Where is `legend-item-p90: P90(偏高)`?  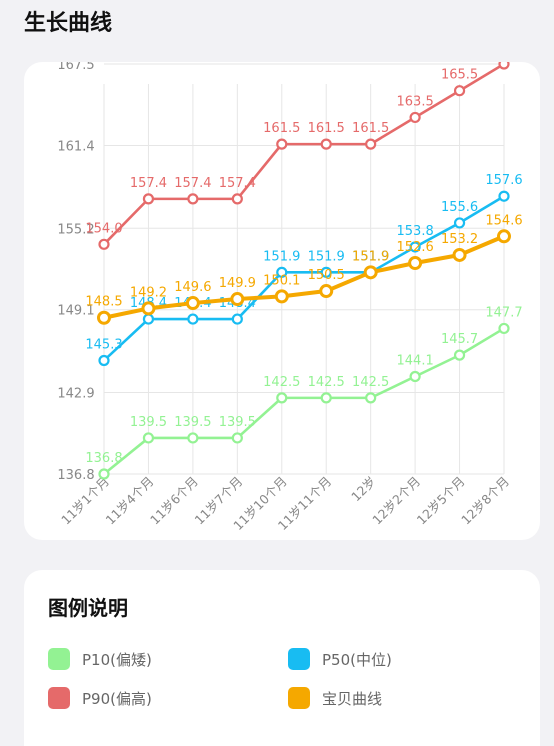 legend-item-p90: P90(偏高) is located at coordinates (100, 698).